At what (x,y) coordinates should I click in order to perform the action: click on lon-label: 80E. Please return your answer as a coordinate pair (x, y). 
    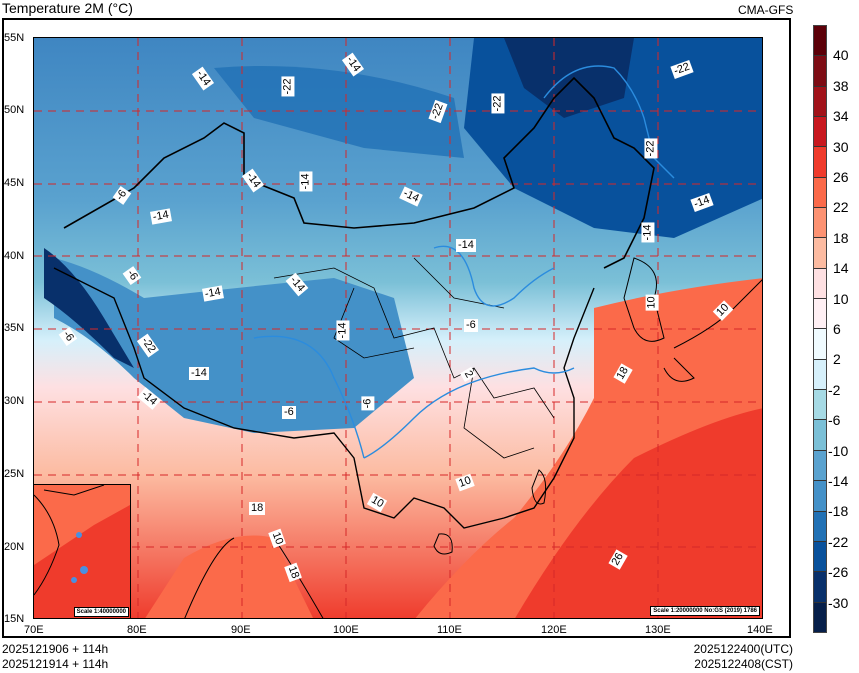
    Looking at the image, I should click on (137, 630).